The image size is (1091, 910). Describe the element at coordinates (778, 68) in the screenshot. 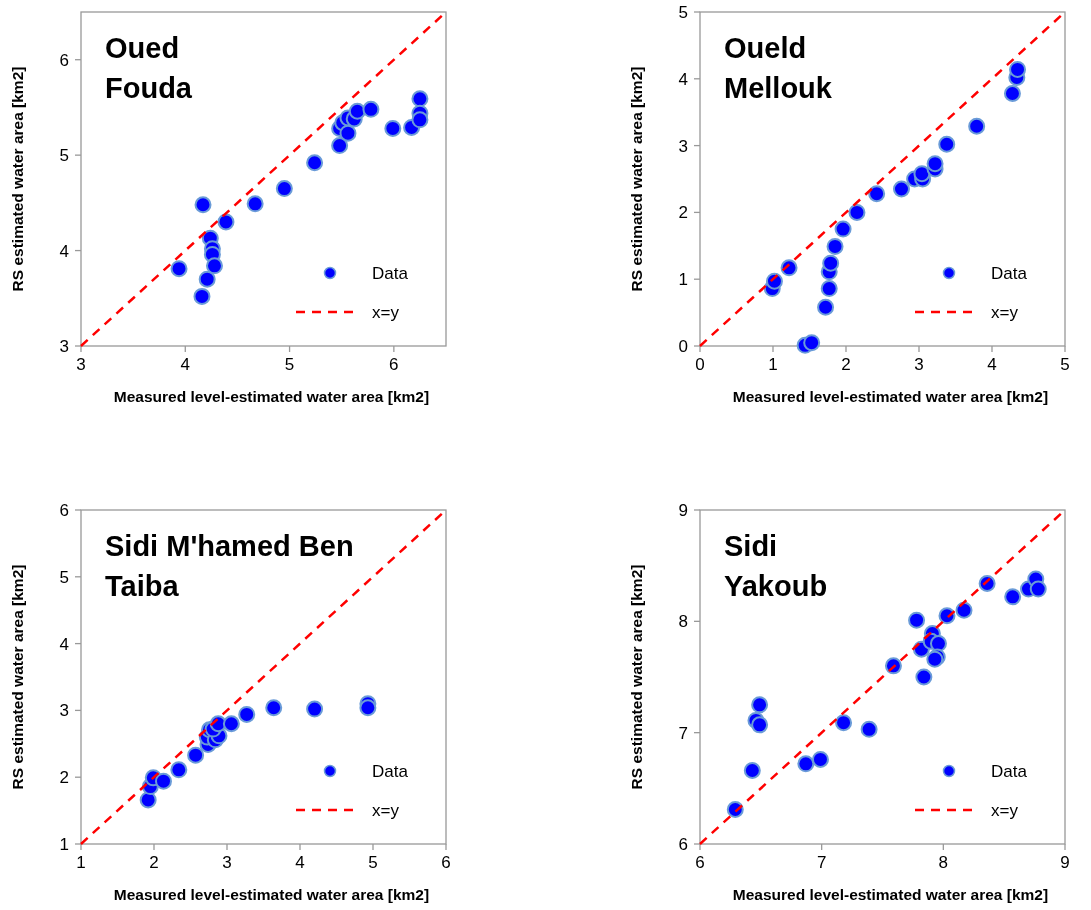

I see `text: Oueld Mellouk` at that location.